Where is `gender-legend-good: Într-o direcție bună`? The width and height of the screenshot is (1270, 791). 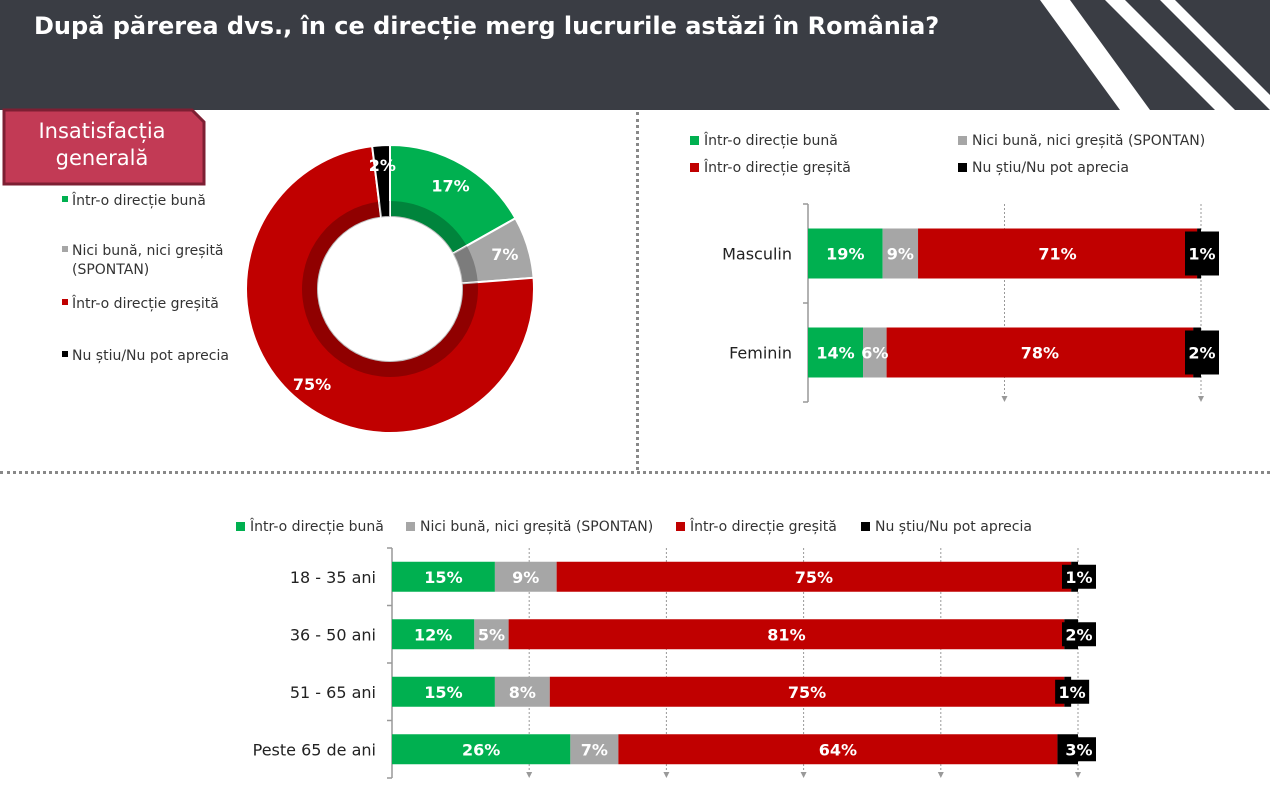 gender-legend-good: Într-o direcție bună is located at coordinates (764, 141).